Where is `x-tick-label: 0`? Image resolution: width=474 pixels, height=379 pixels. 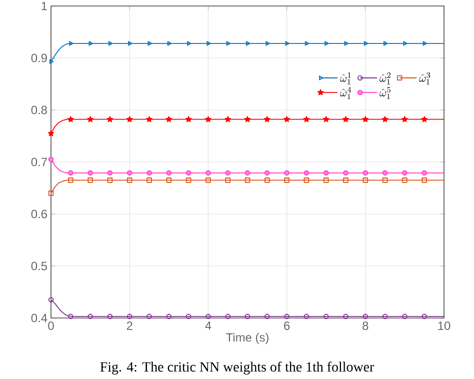 x-tick-label: 0 is located at coordinates (51, 326).